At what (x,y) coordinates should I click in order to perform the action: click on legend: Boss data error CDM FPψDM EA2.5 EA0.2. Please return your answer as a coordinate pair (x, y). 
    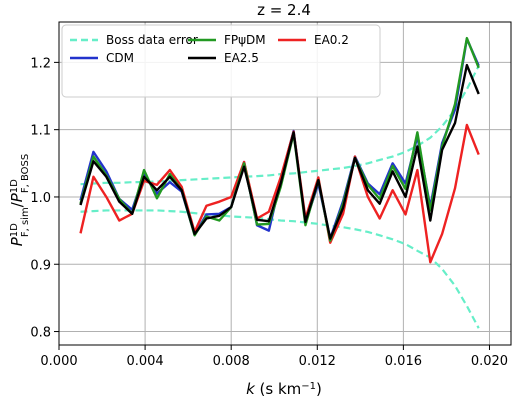
    Looking at the image, I should click on (221, 61).